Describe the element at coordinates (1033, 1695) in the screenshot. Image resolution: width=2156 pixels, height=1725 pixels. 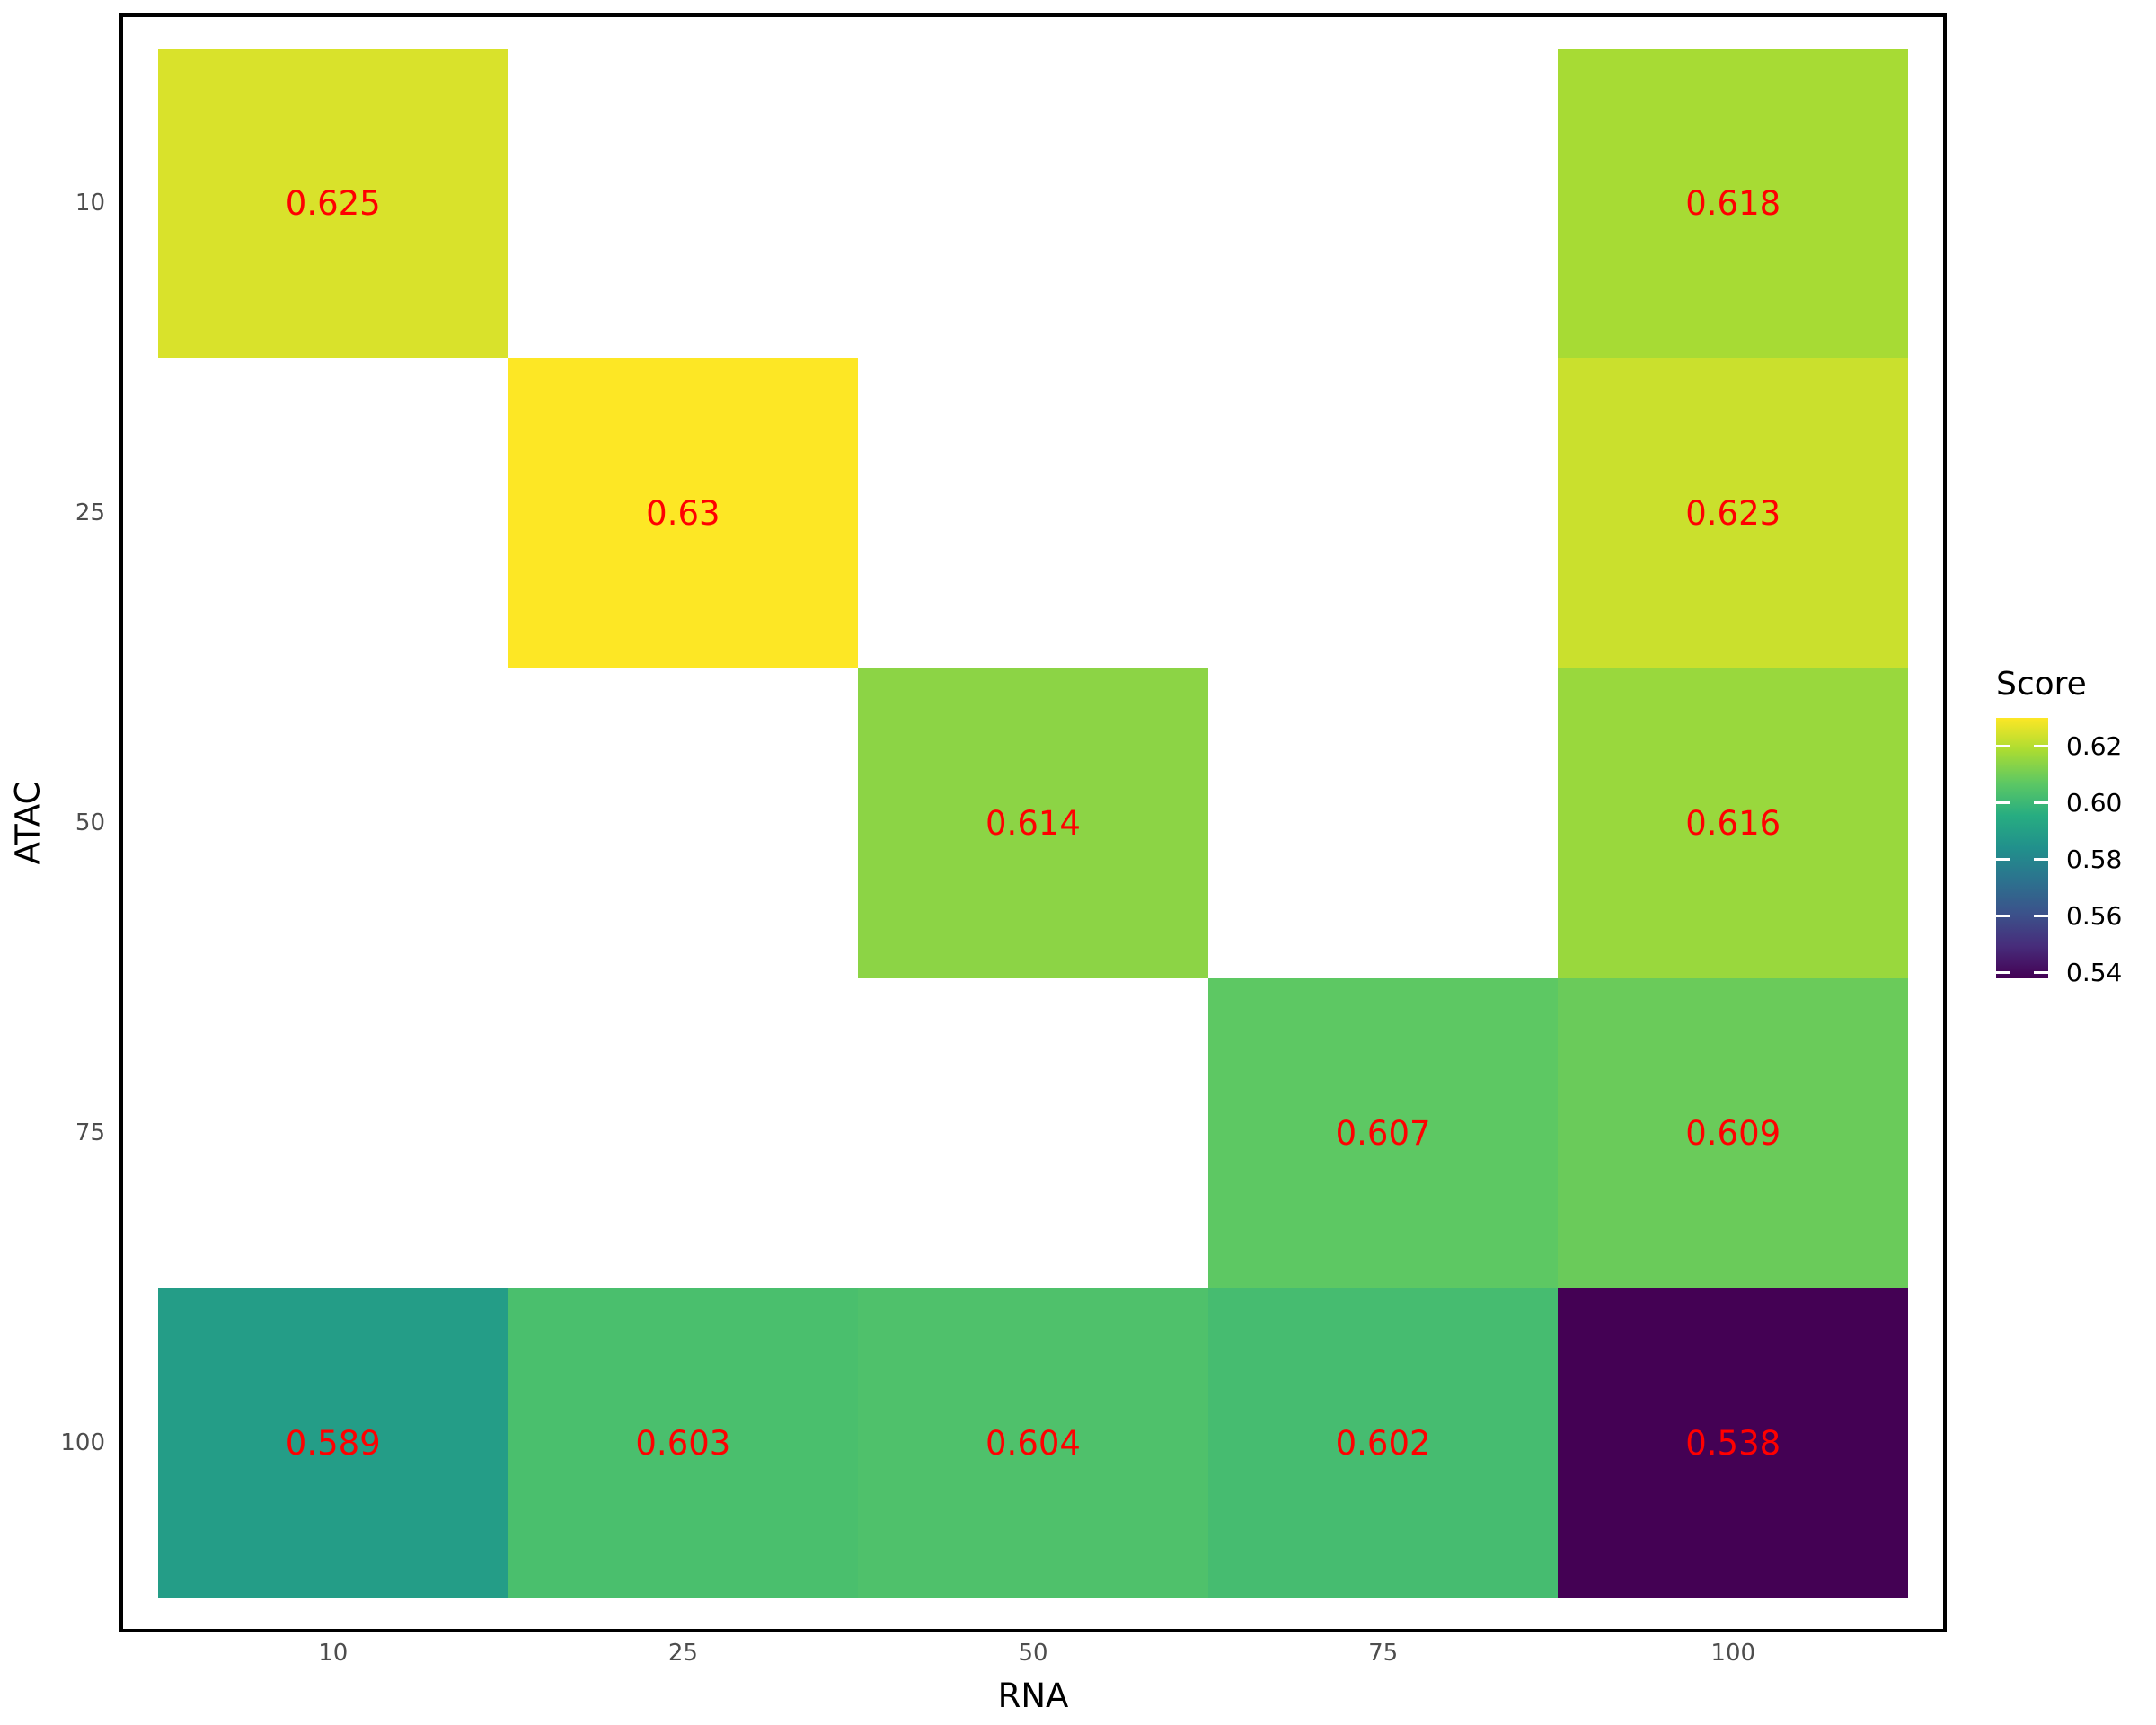
I see `x-axis-title: RNA` at that location.